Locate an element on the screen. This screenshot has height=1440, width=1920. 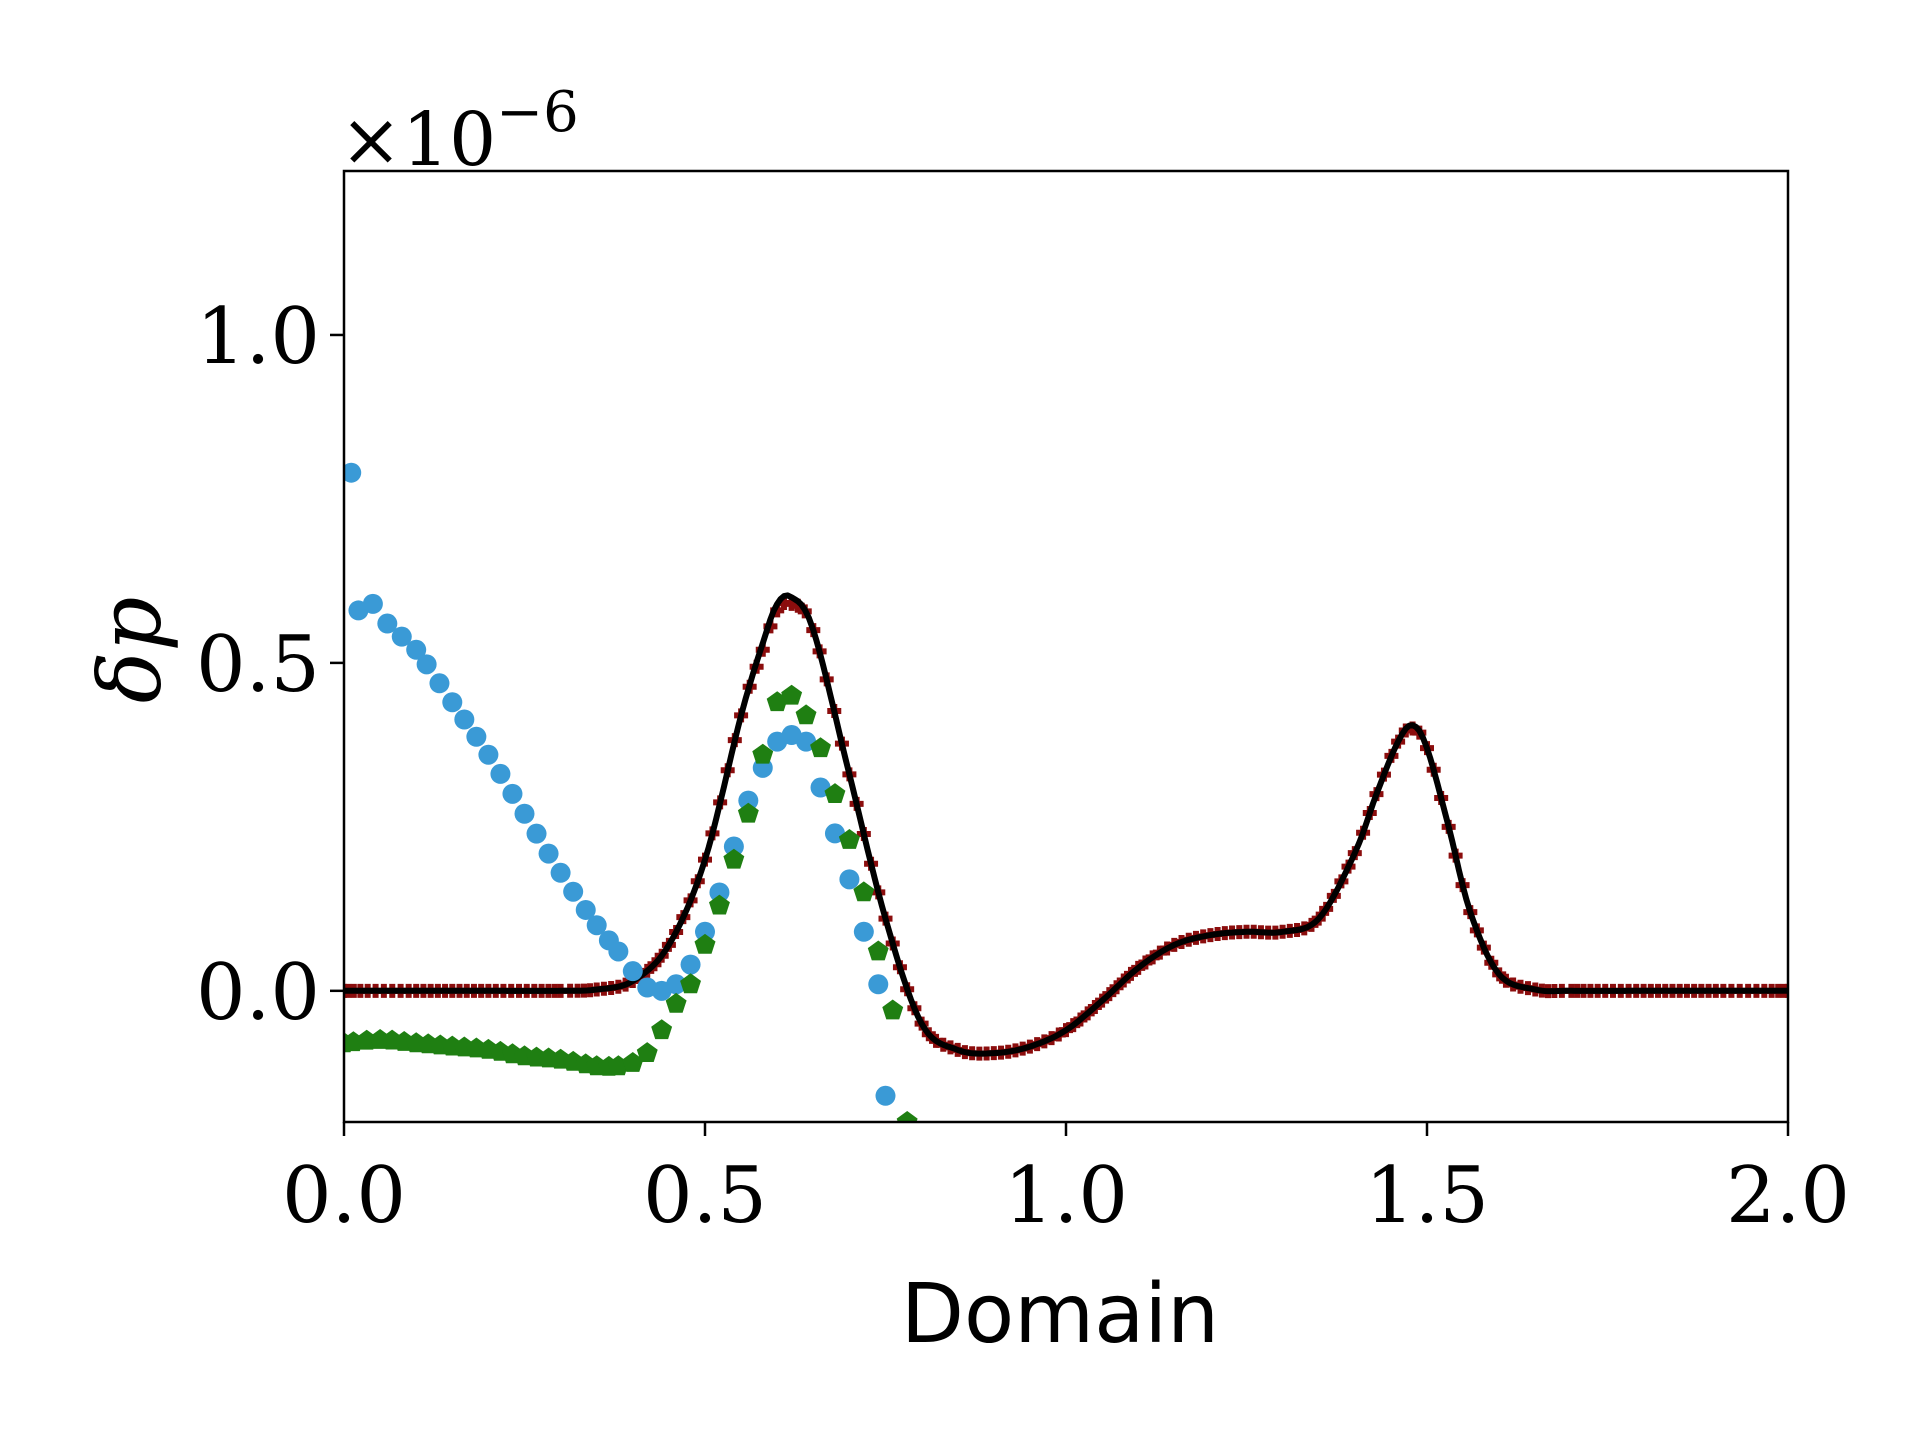
y-offset-label: ×10⁻⁶ is located at coordinates (459, 131).